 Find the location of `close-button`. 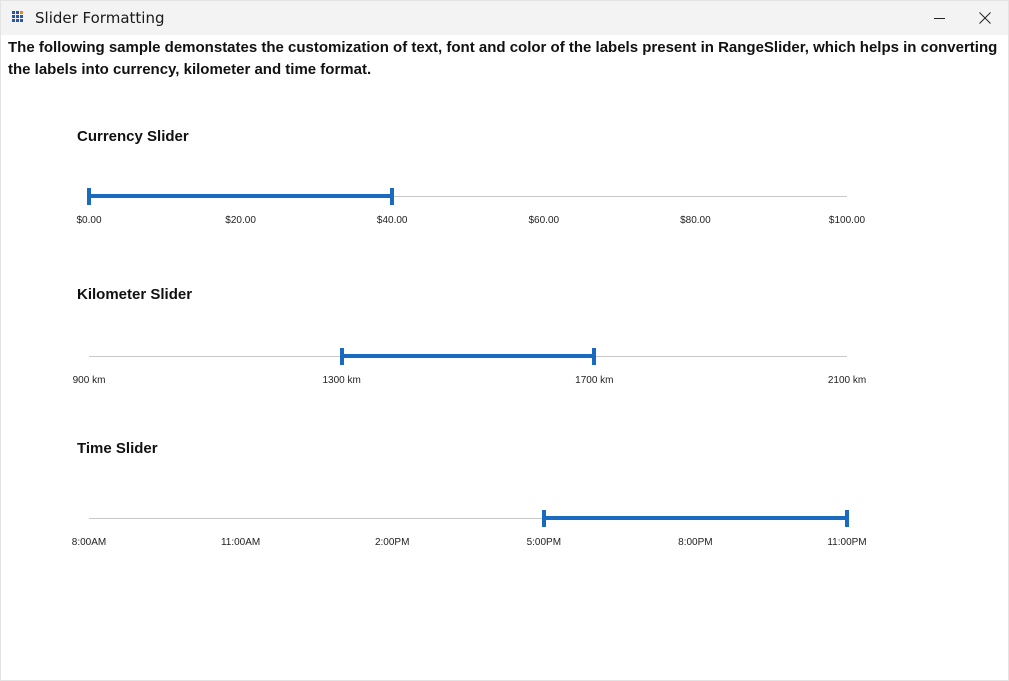

close-button is located at coordinates (985, 18).